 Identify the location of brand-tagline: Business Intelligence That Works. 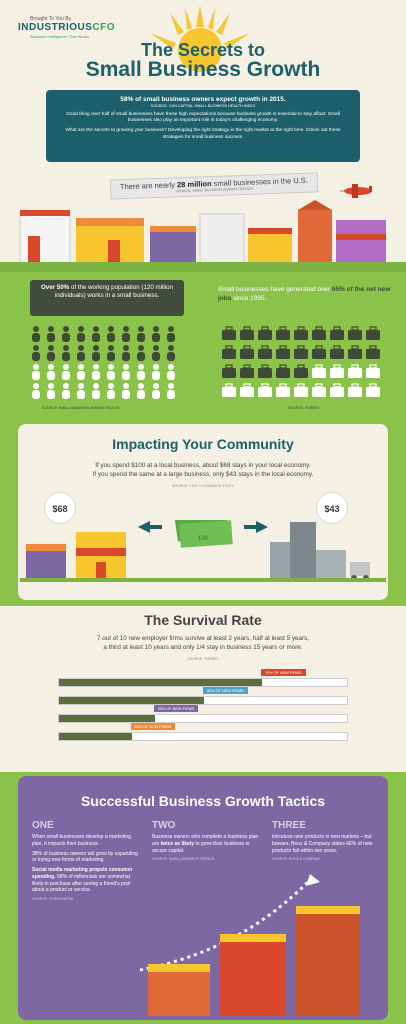
(59, 36).